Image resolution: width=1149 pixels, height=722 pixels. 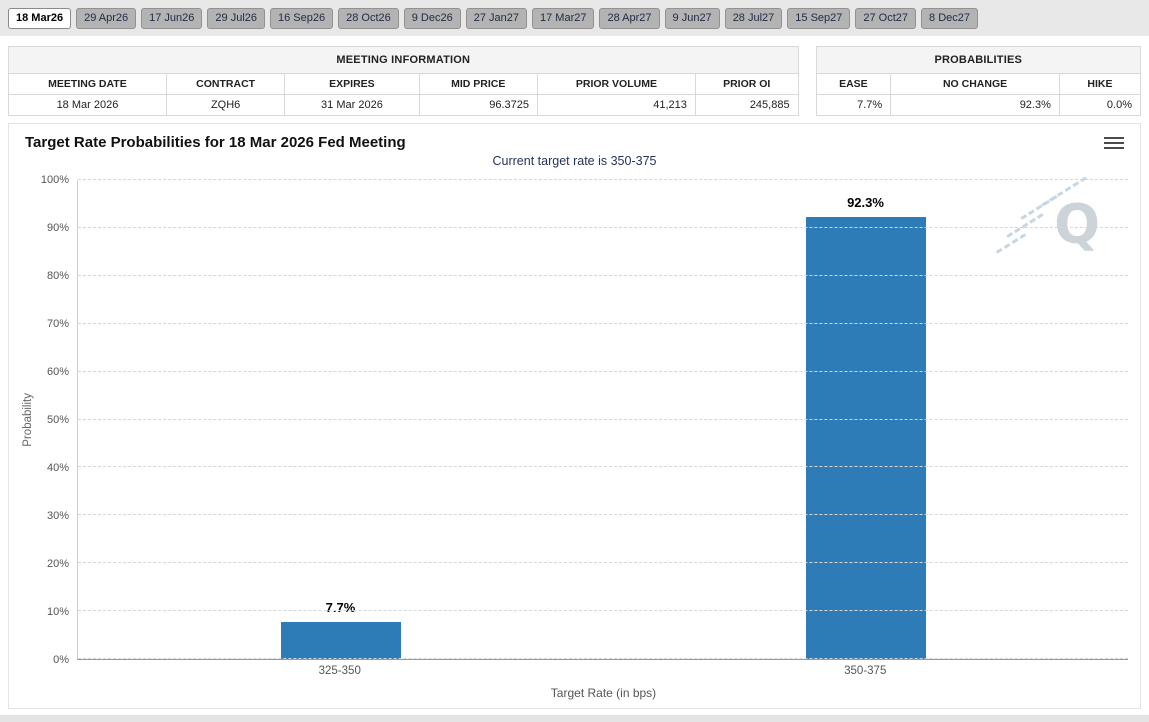 What do you see at coordinates (40, 18) in the screenshot?
I see `tab-18-mar26: 18 Mar26` at bounding box center [40, 18].